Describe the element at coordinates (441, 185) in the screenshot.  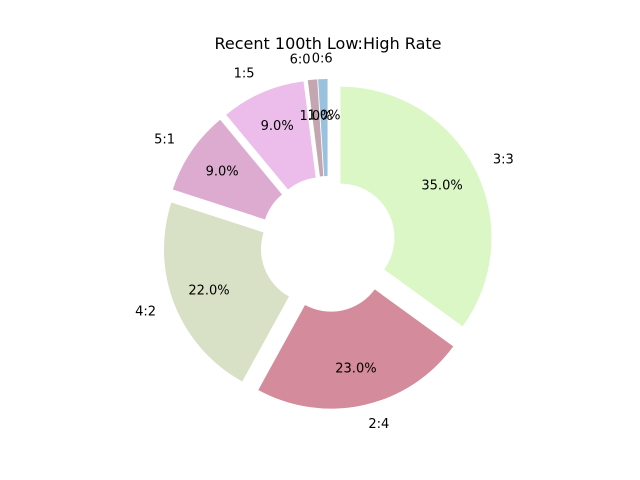
I see `percent-label-3-3: 35.0%` at that location.